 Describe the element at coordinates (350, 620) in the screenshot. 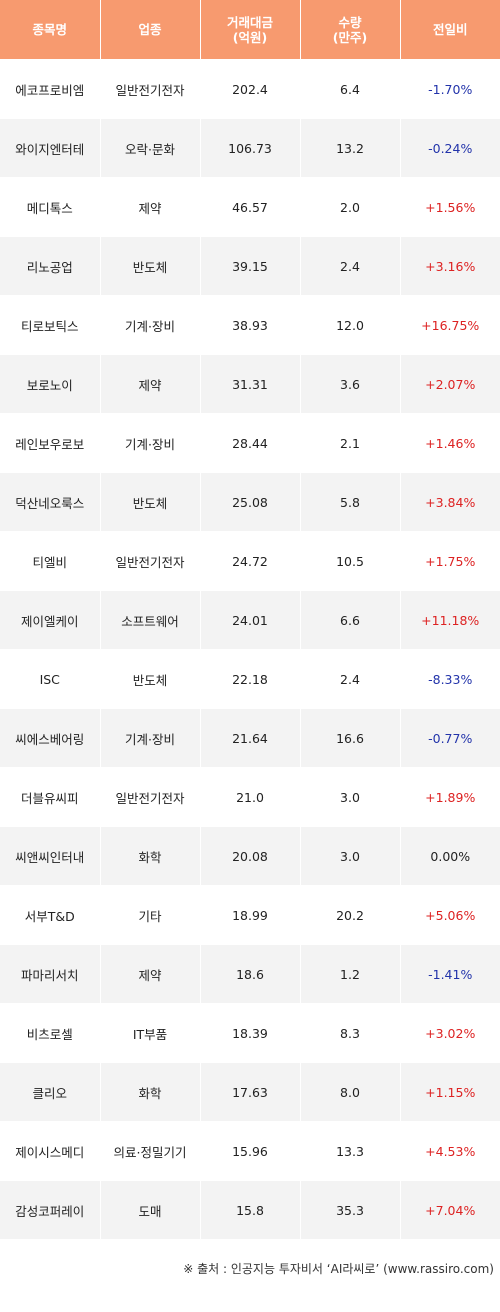

I see `cell-volume: 6.6` at that location.